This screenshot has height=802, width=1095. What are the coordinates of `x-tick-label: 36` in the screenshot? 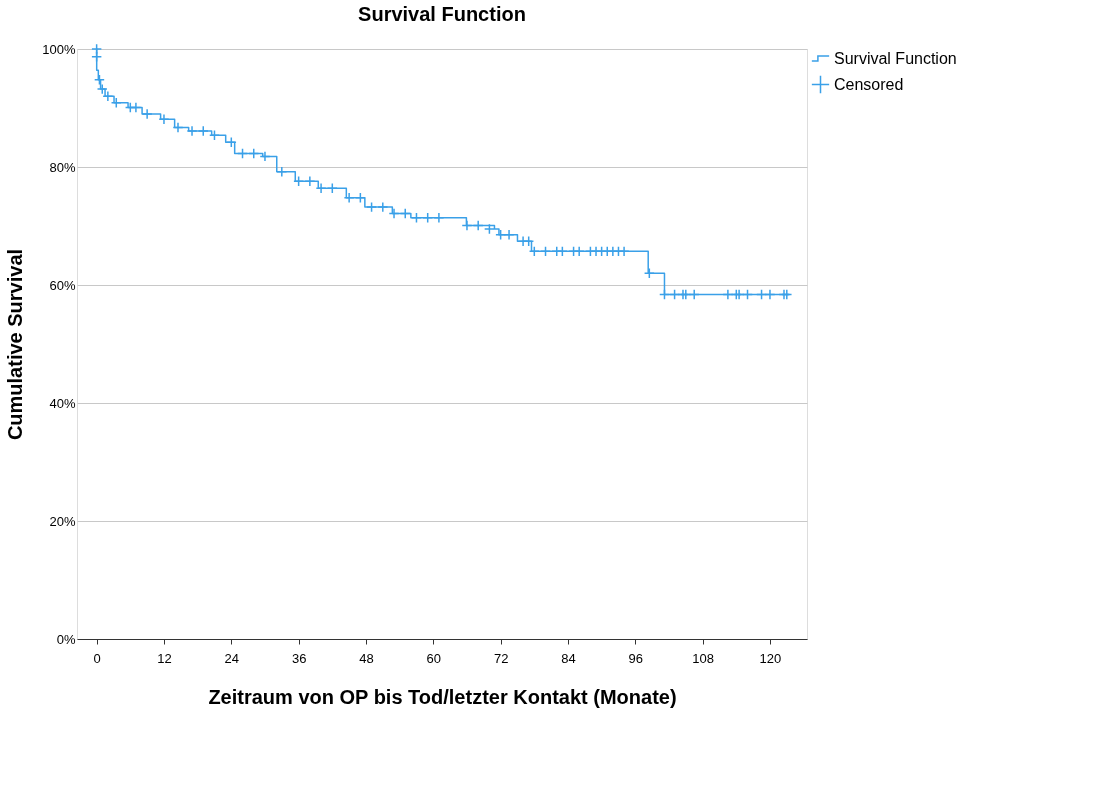 It's located at (299, 658).